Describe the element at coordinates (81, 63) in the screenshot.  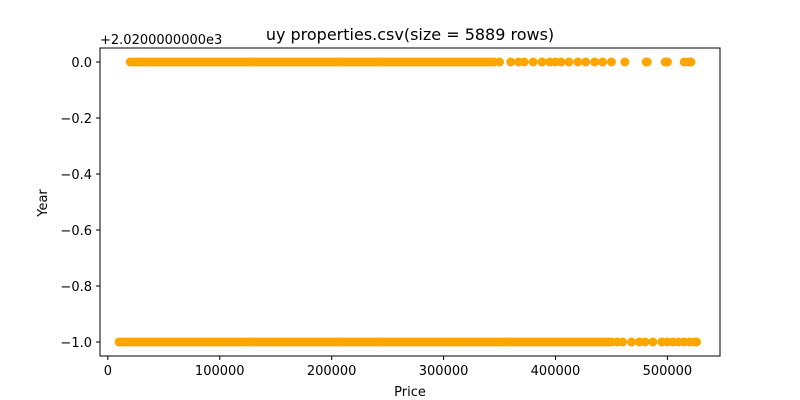
I see `y-tick-label: 0.0` at that location.